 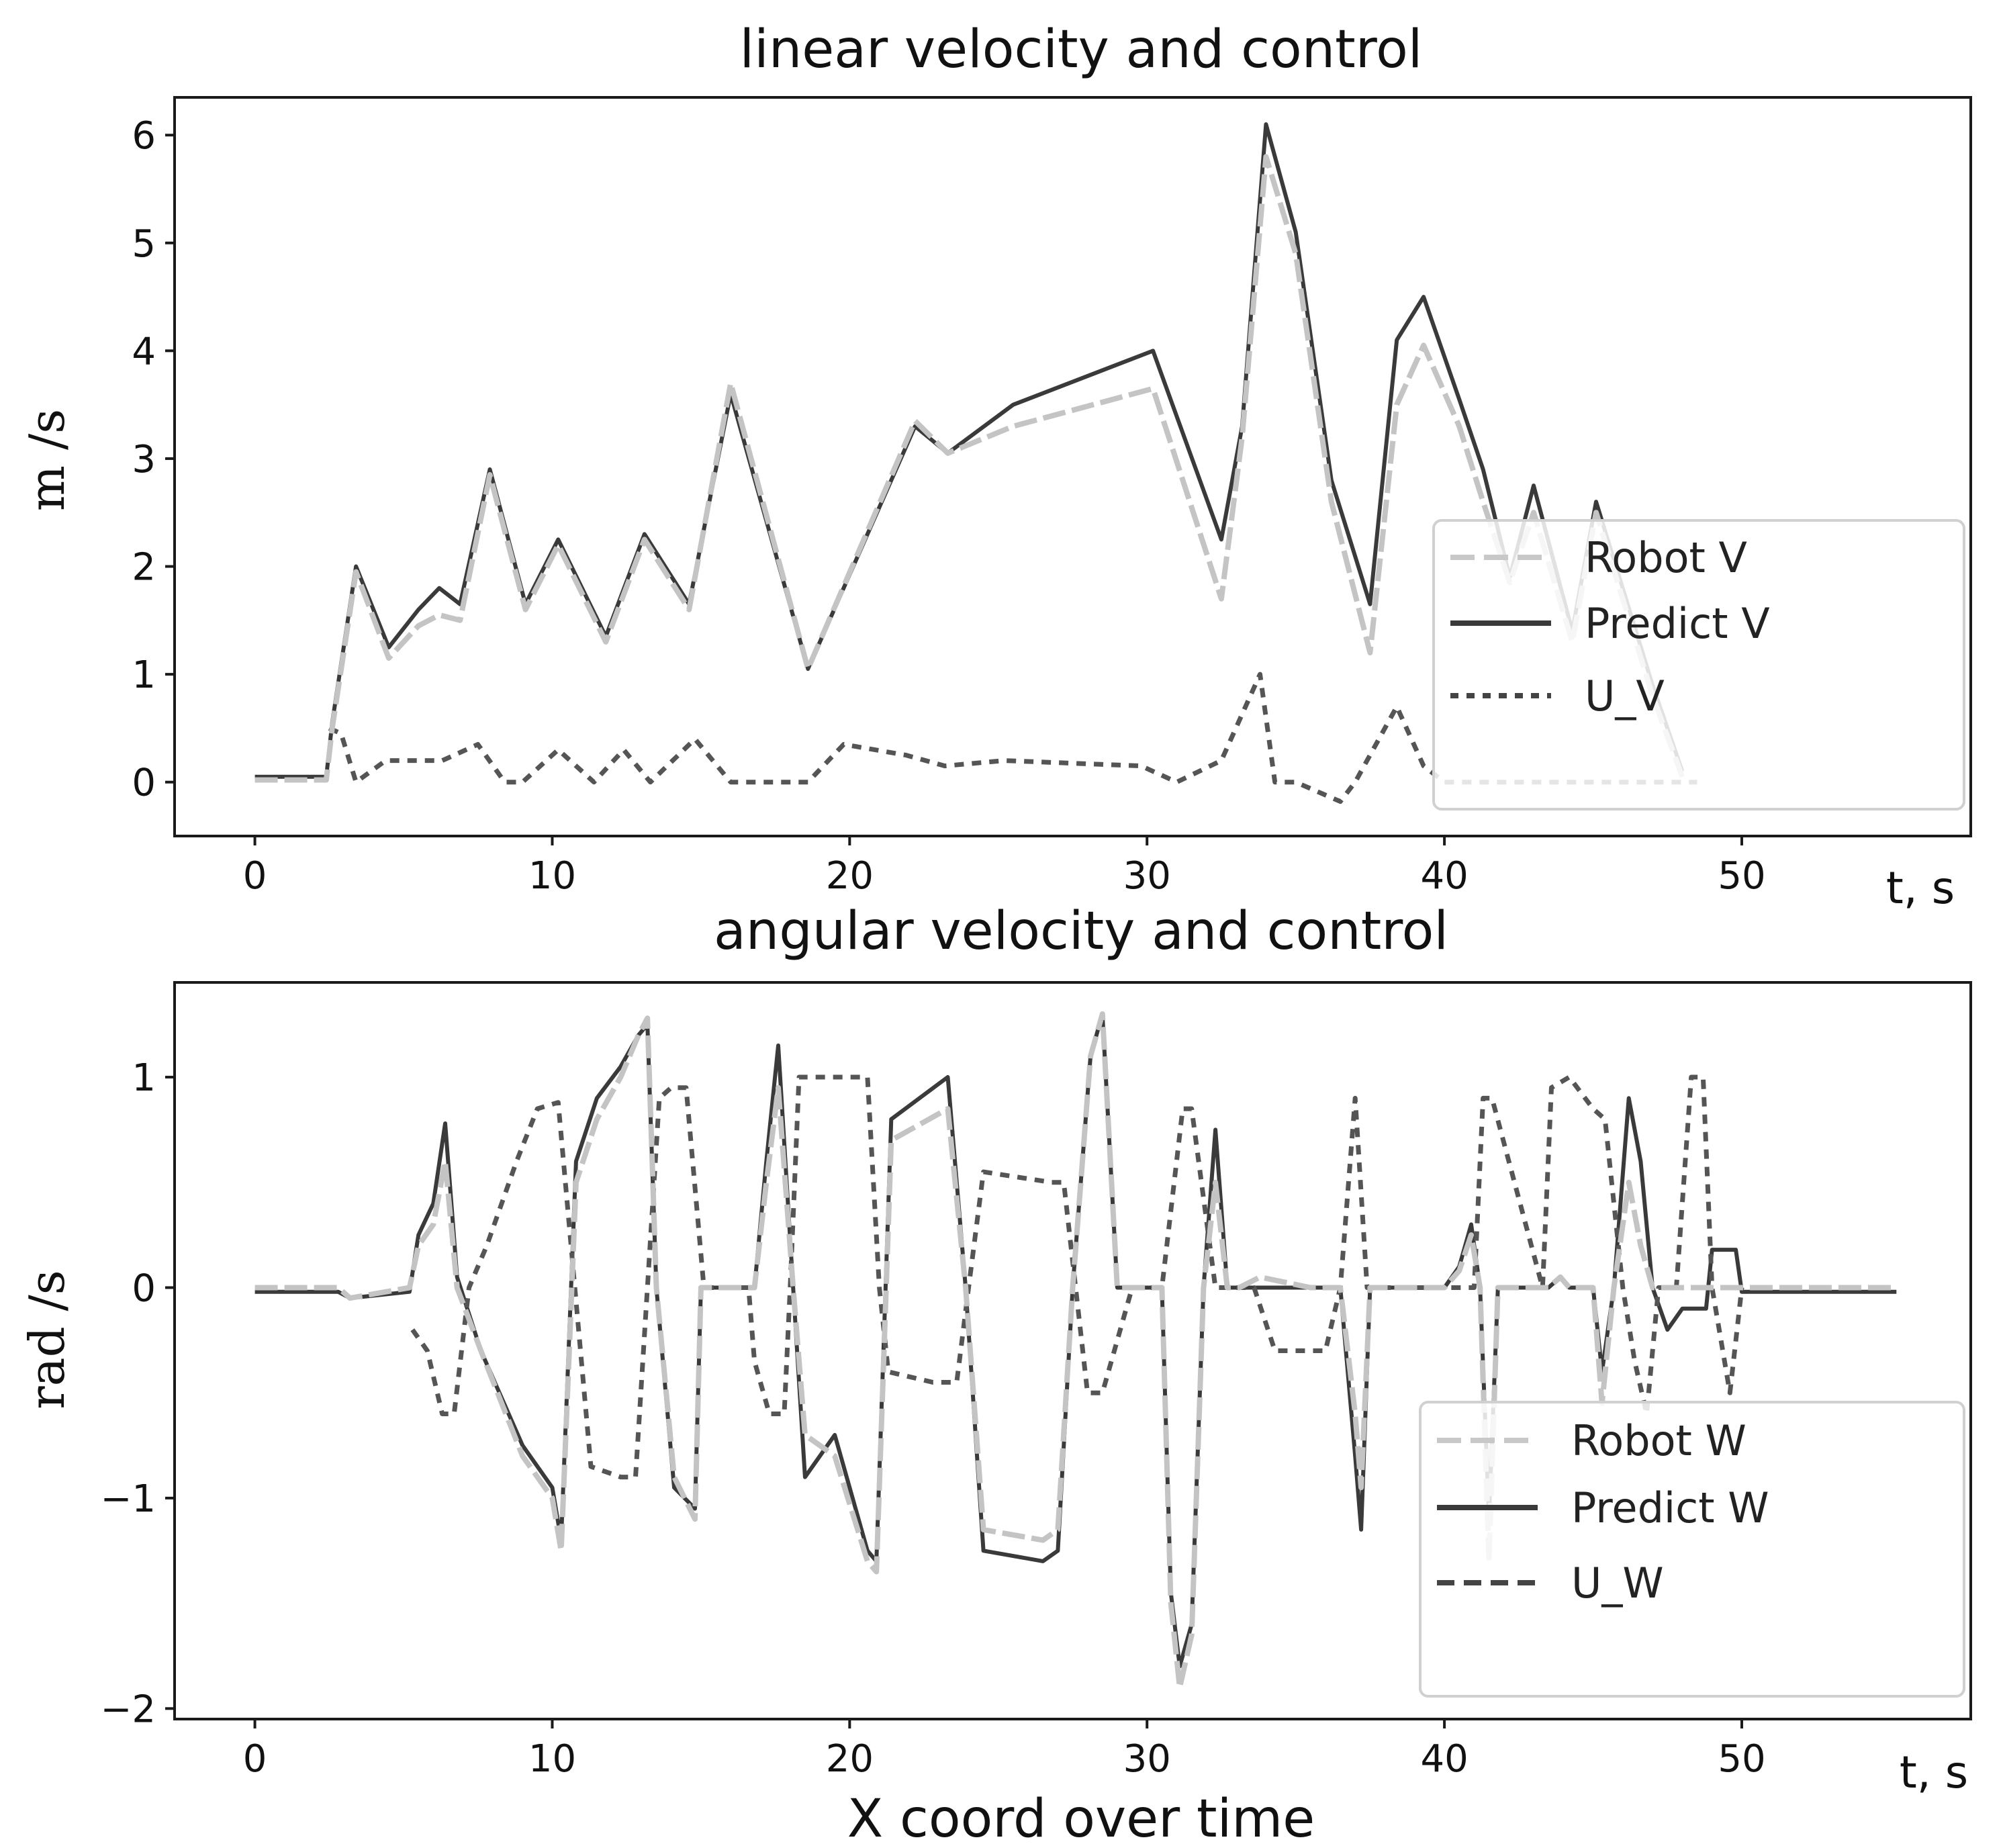 I want to click on figure-caption: X coord over time, so click(x=1081, y=1818).